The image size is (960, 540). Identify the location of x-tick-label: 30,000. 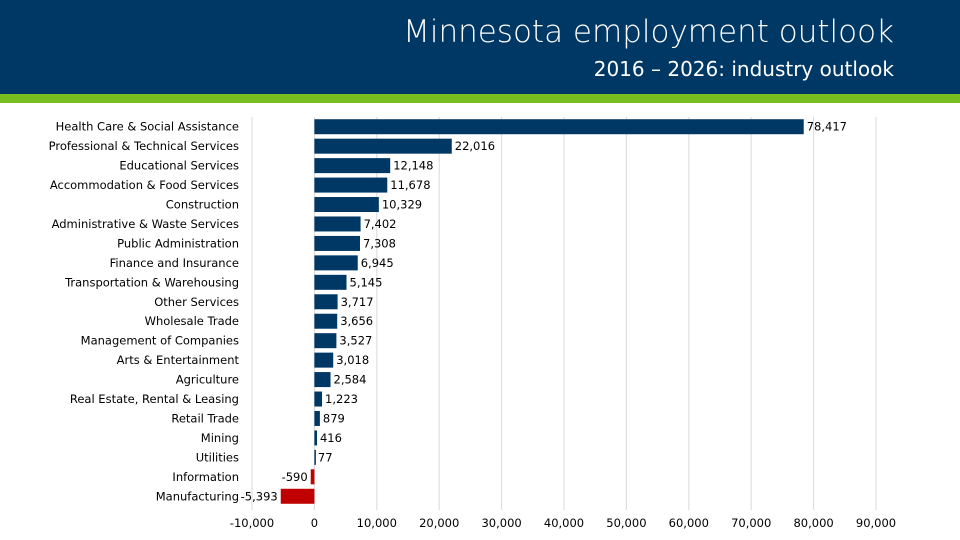
(501, 523).